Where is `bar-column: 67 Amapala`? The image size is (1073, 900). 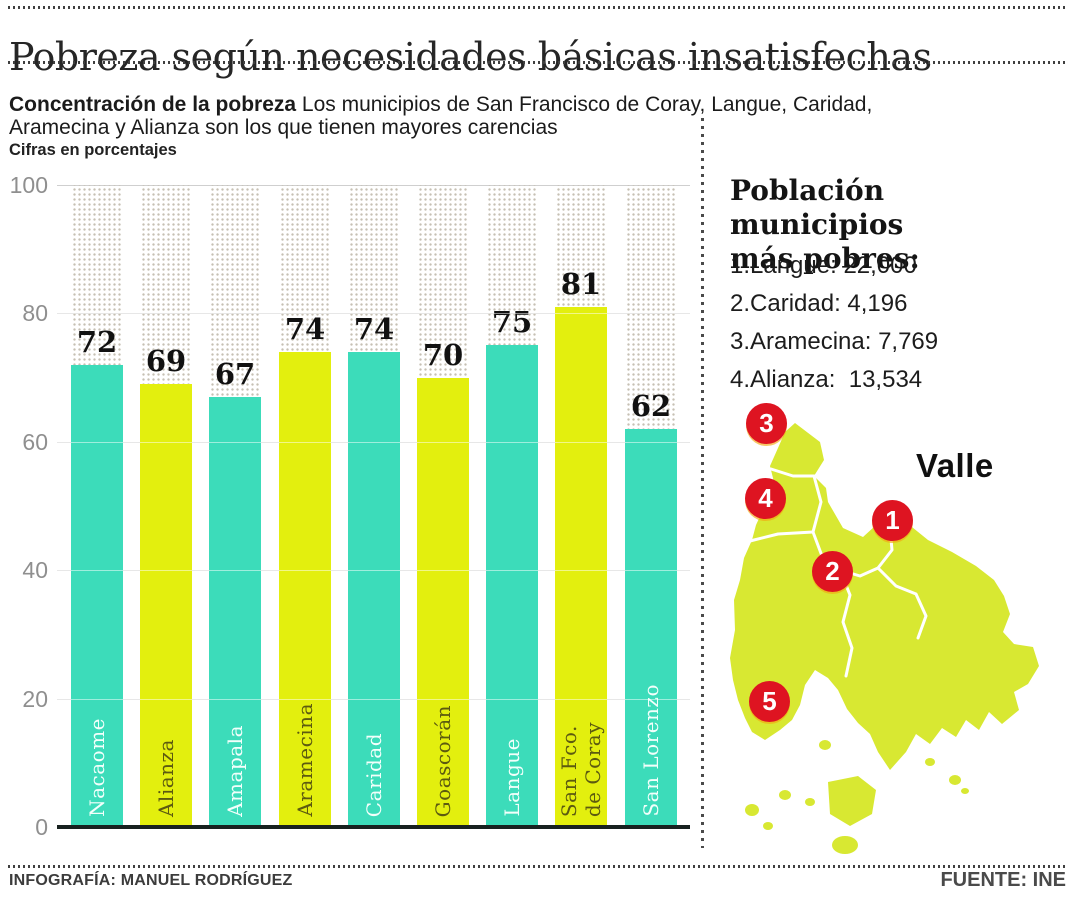 bar-column: 67 Amapala is located at coordinates (235, 506).